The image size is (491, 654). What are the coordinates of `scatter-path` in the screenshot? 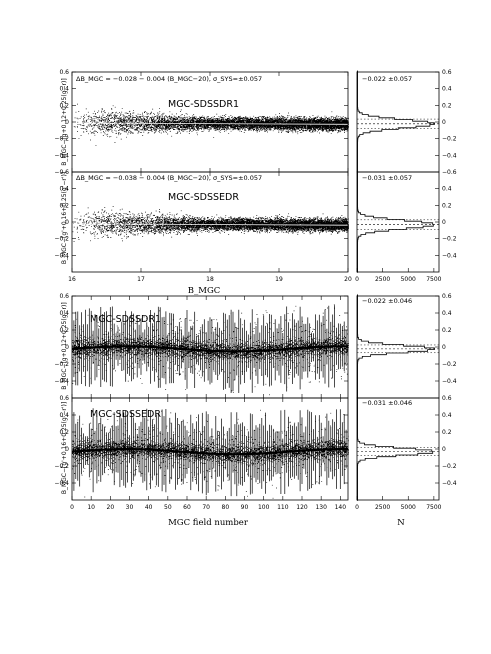 It's located at (211, 124).